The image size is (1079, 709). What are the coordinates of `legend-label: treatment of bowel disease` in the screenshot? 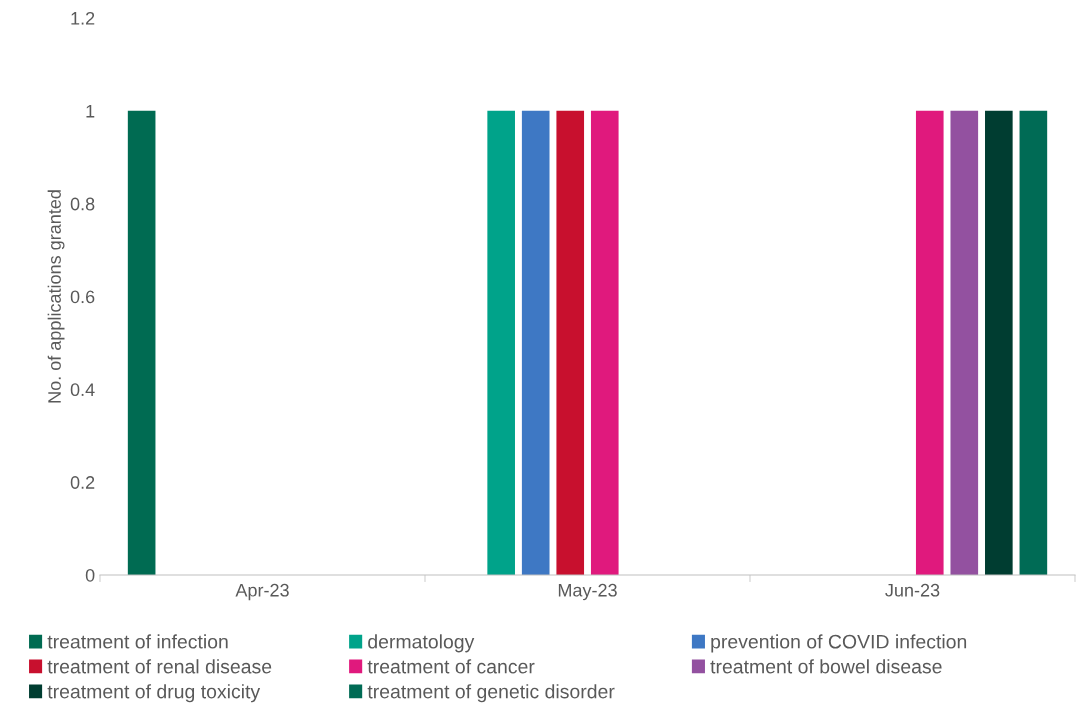 It's located at (826, 666).